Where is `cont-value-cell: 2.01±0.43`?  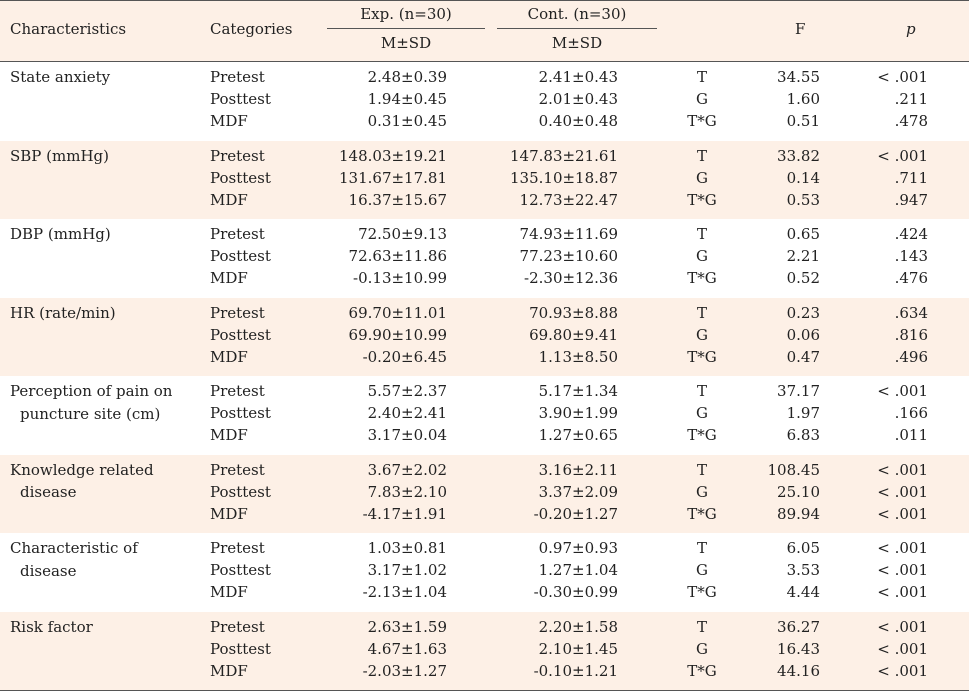
cont-value-cell: 2.01±0.43 is located at coordinates (559, 99).